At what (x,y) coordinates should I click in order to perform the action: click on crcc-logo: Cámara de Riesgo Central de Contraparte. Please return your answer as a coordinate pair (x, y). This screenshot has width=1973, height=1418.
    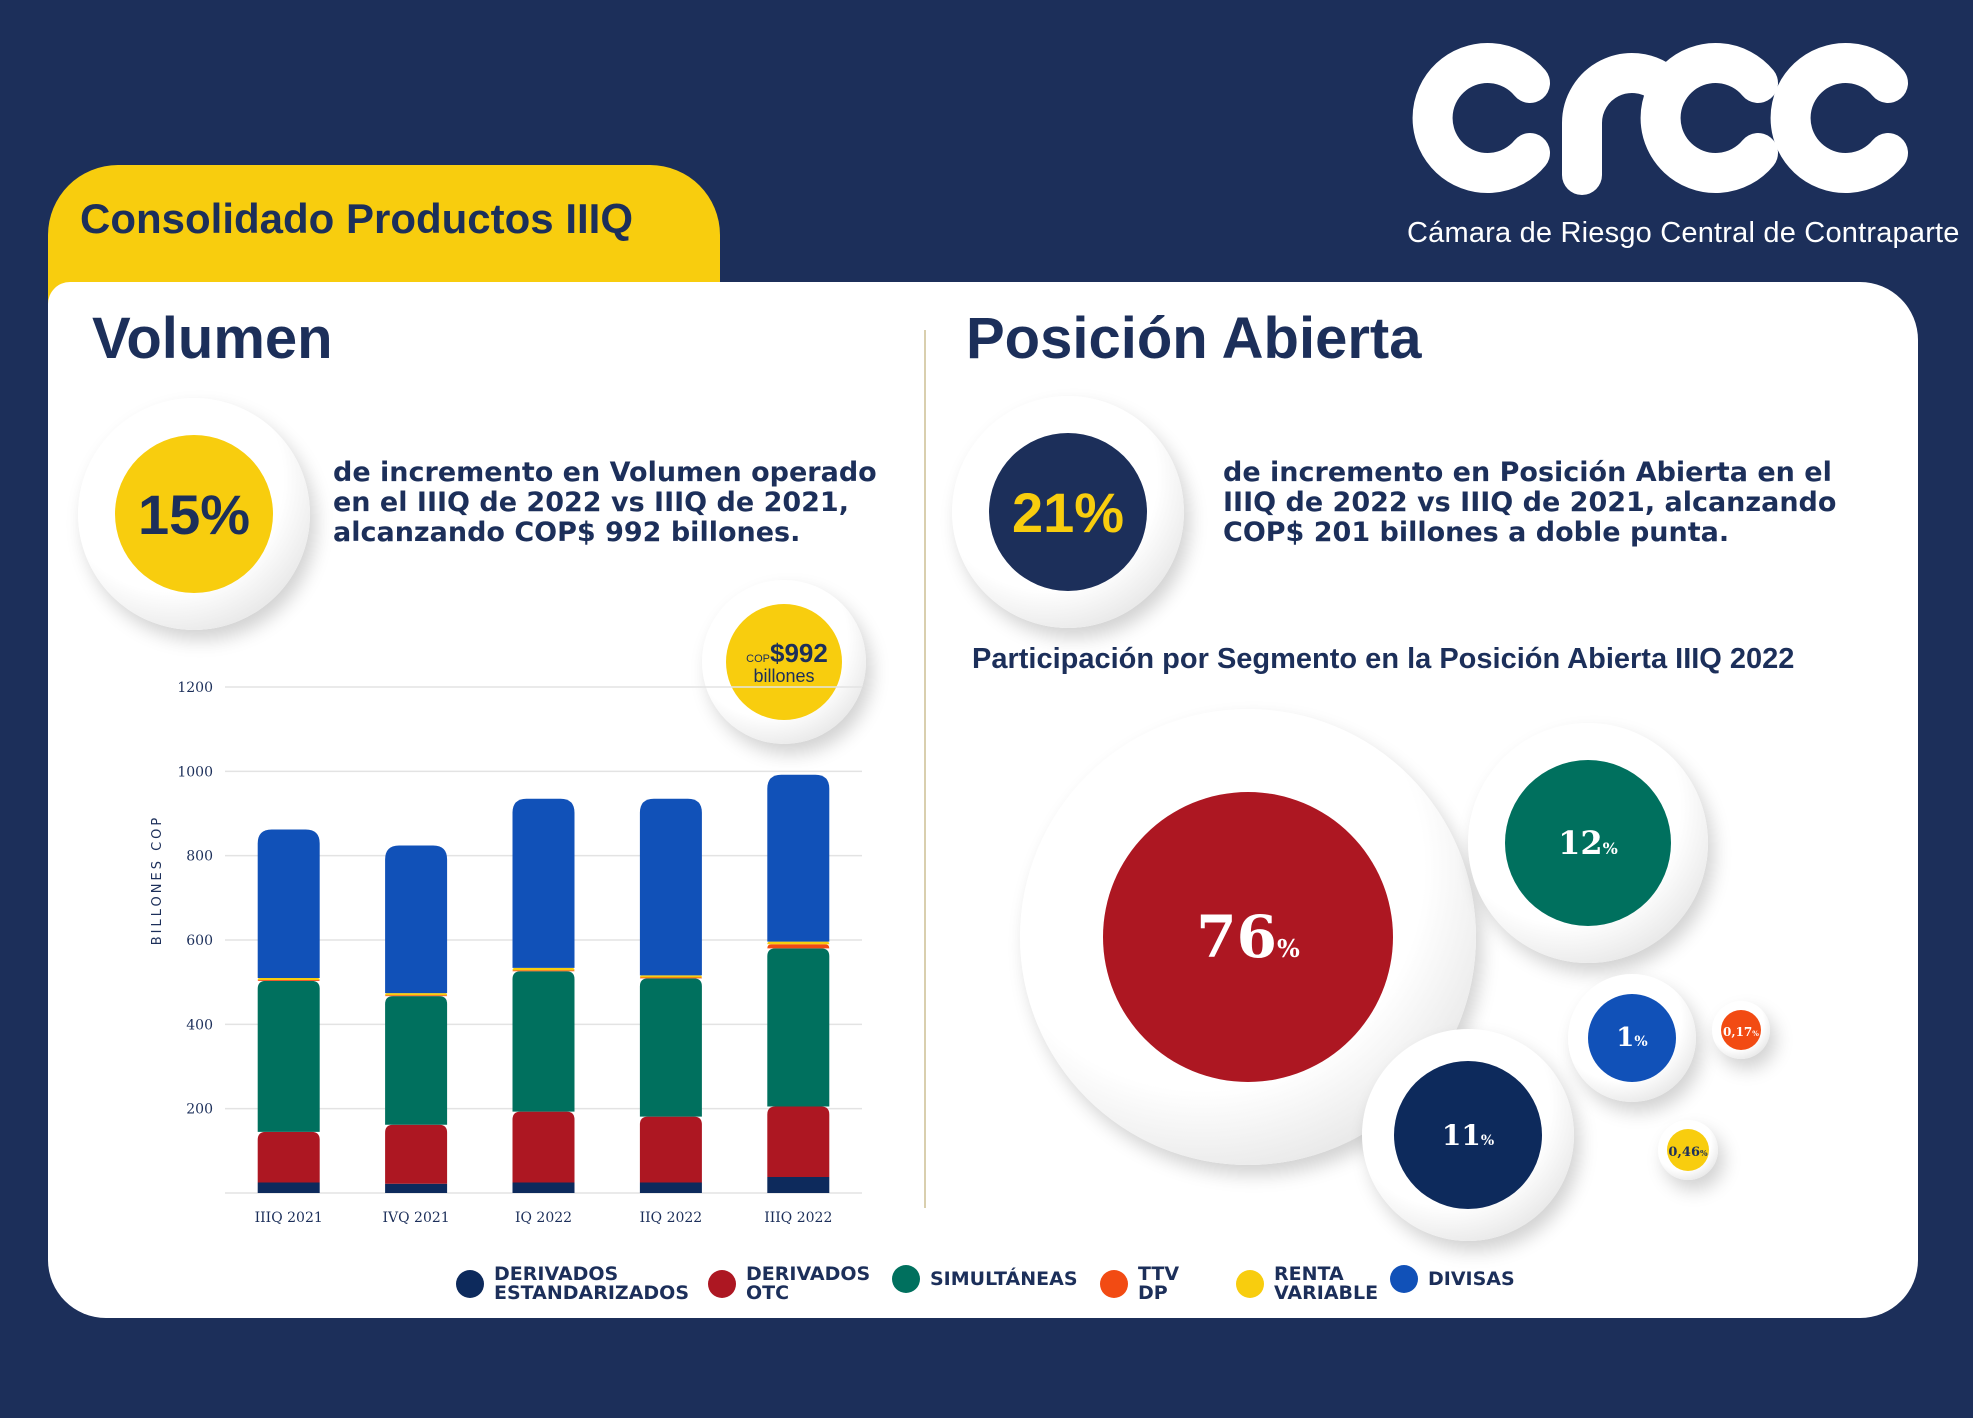
    Looking at the image, I should click on (1679, 145).